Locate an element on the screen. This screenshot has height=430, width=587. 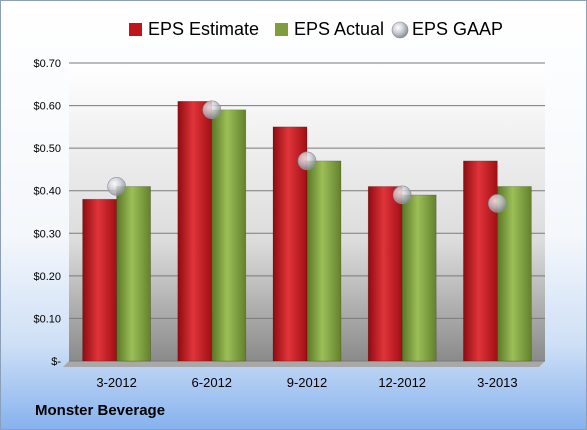
x-tick-label: 3-2012 is located at coordinates (116, 382).